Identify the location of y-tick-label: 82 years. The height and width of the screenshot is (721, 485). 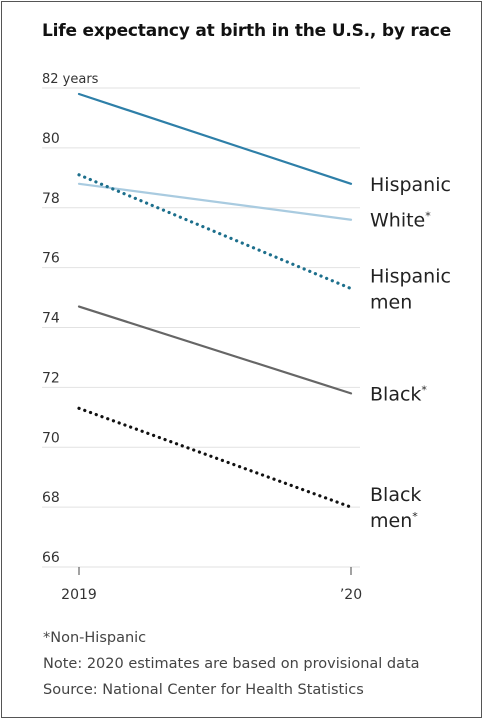
(70, 79).